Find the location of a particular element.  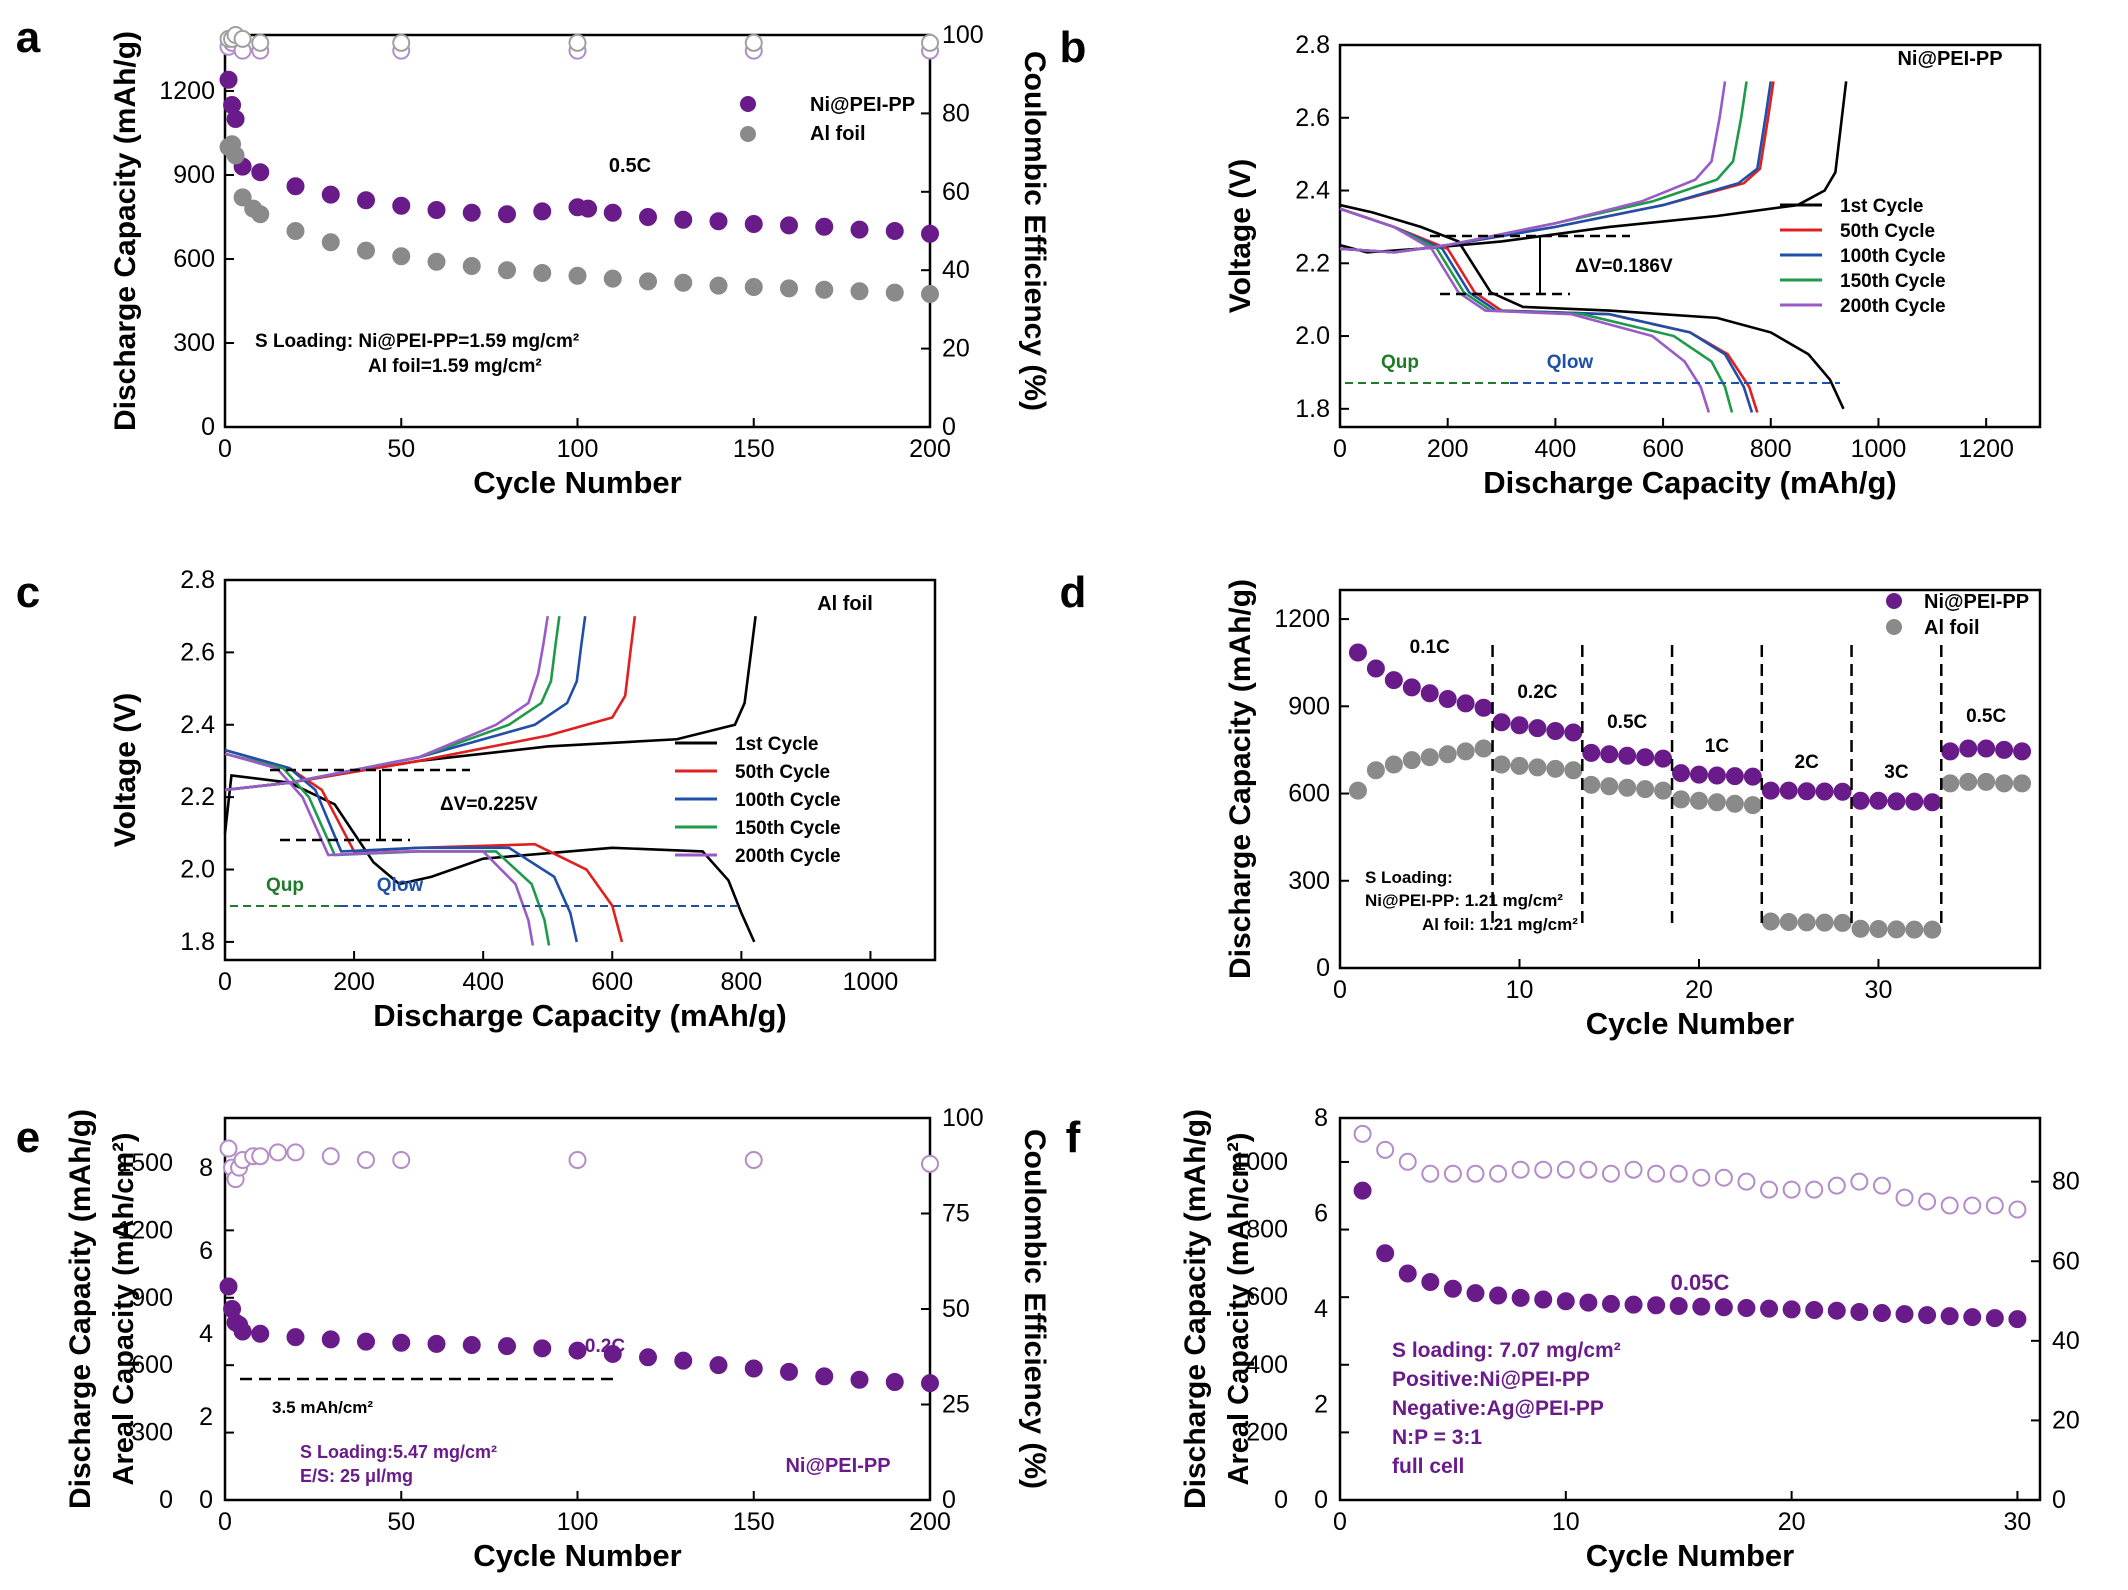

y-inner-tick-label: 2 is located at coordinates (1321, 1405).